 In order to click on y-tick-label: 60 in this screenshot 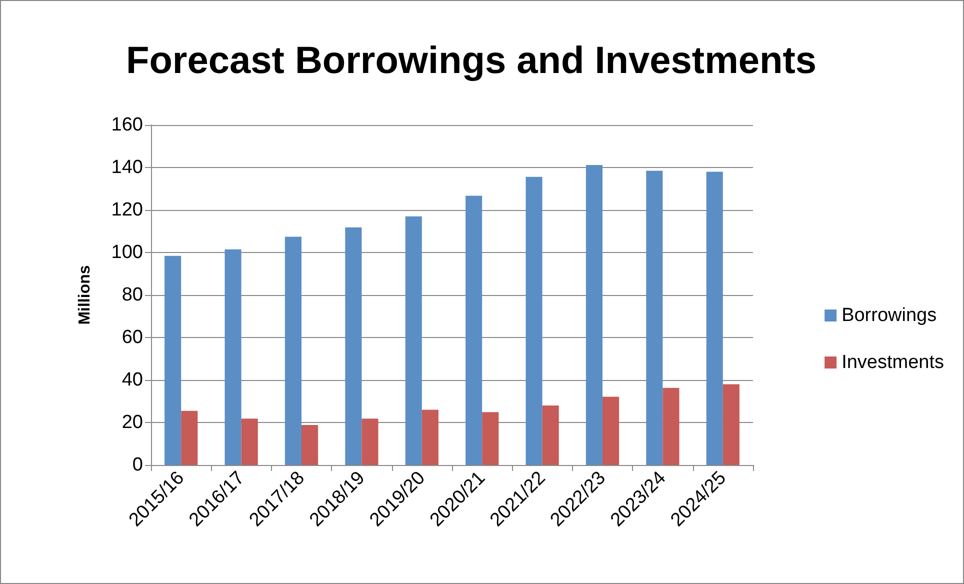, I will do `click(132, 337)`.